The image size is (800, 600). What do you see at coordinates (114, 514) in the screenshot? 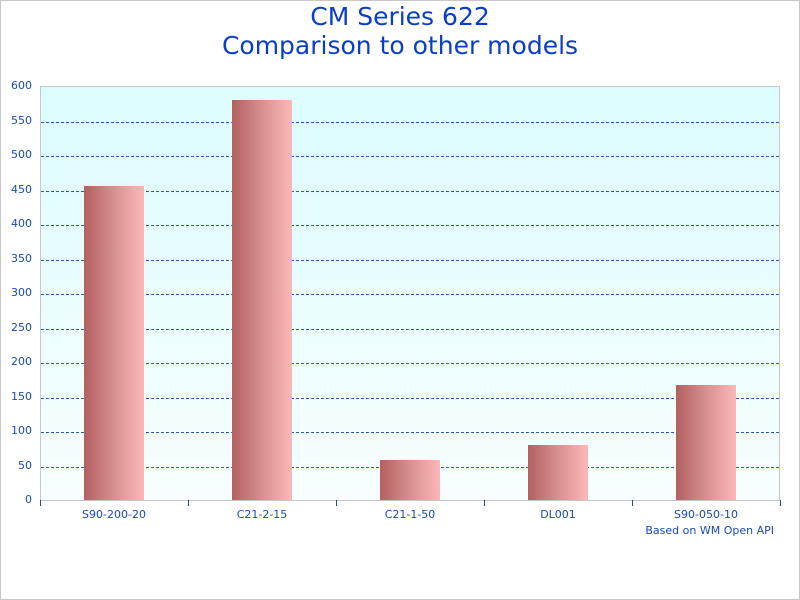
I see `x-tick-label: S90-200-20` at bounding box center [114, 514].